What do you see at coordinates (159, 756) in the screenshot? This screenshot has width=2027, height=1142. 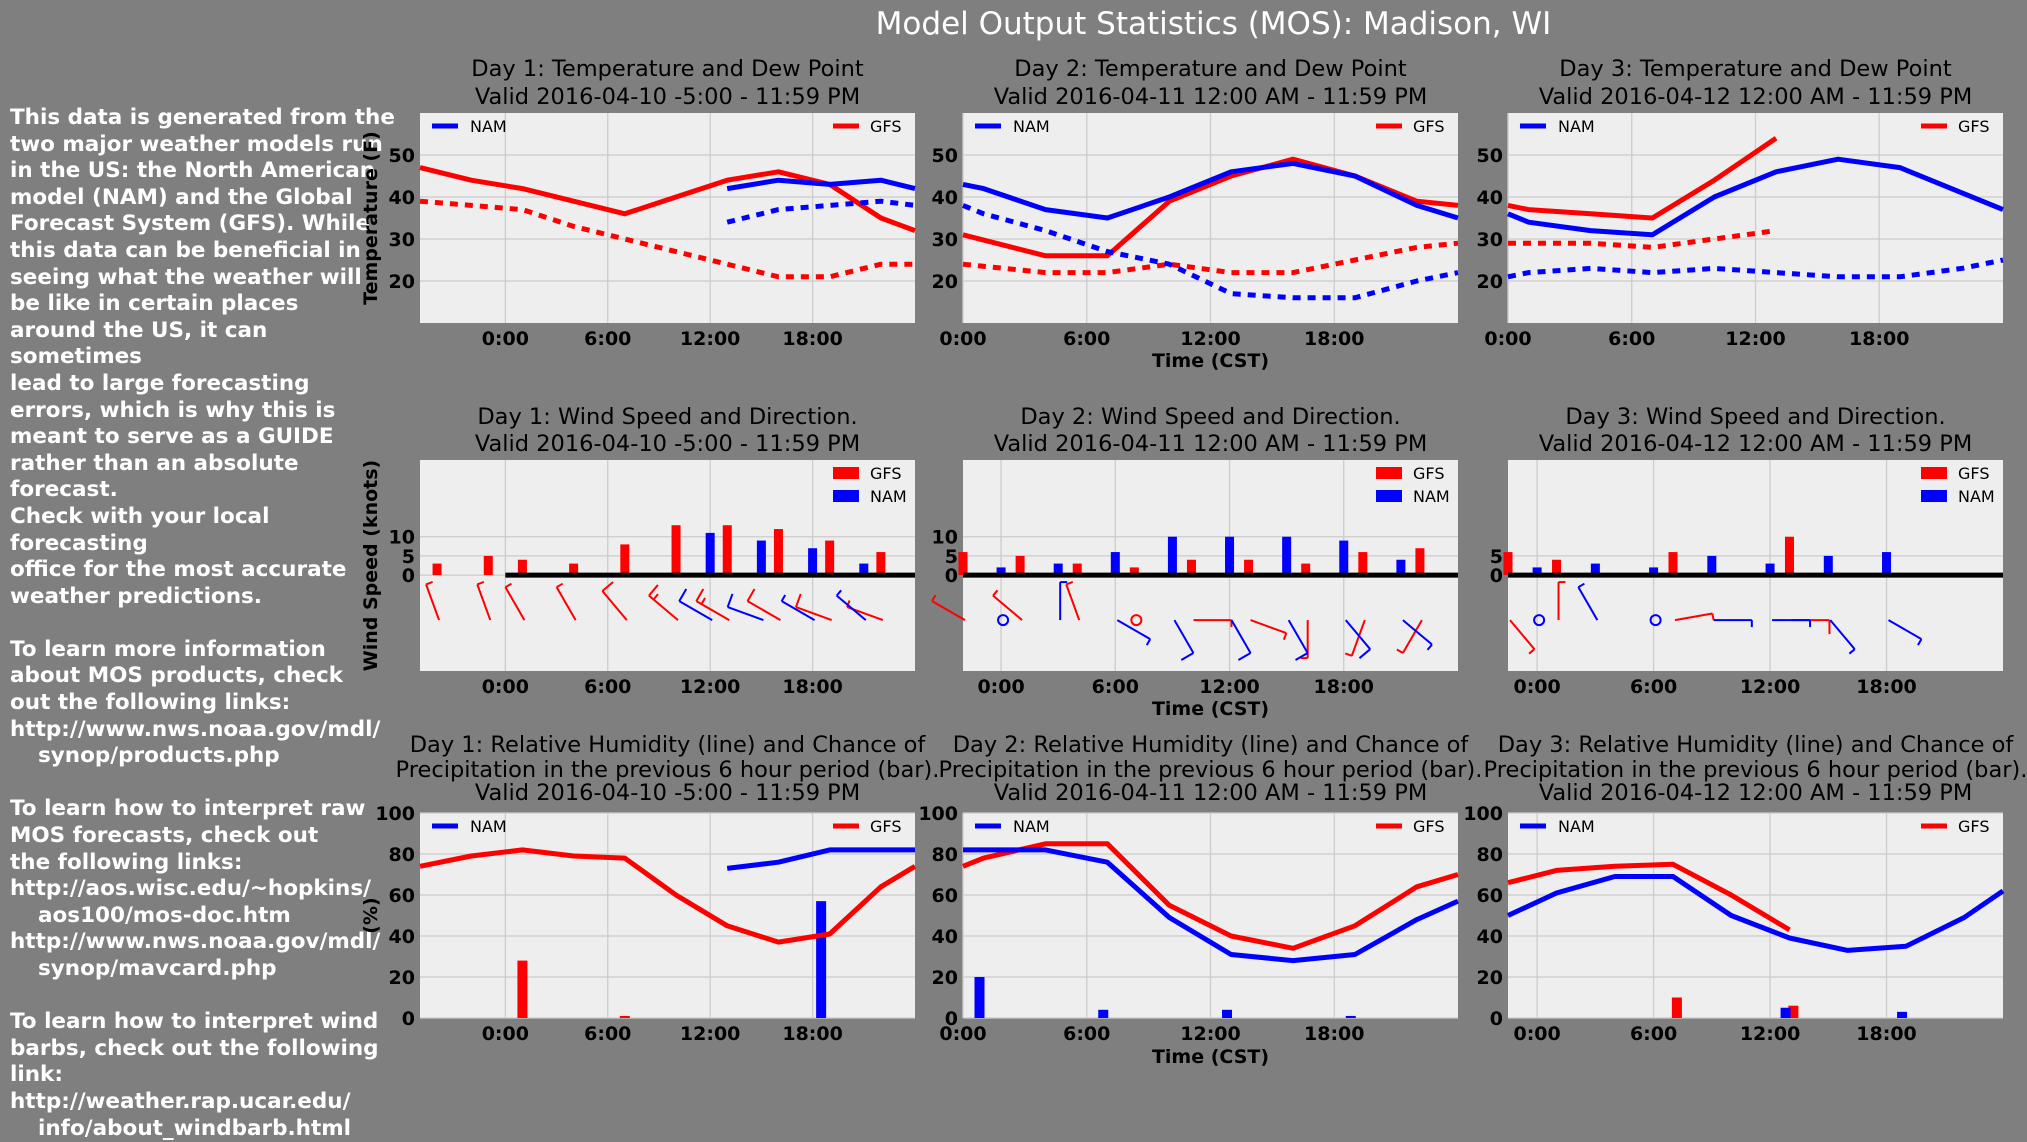 I see `sidebar-link: synop/products.php` at bounding box center [159, 756].